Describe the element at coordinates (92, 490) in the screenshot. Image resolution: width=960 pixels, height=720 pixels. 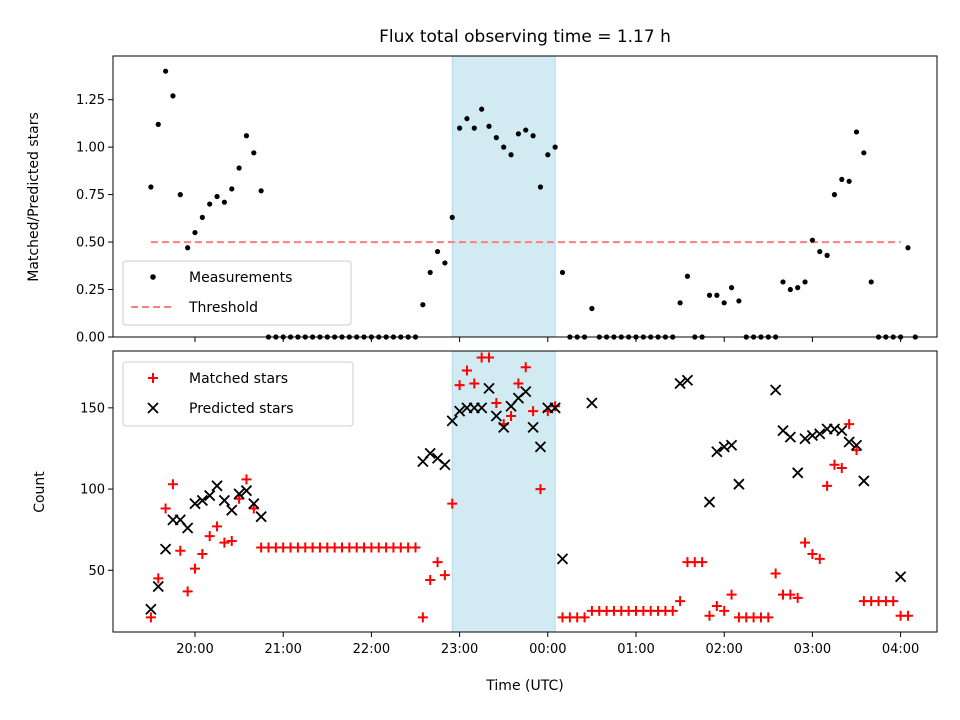
I see `y-tick-label: 100` at that location.